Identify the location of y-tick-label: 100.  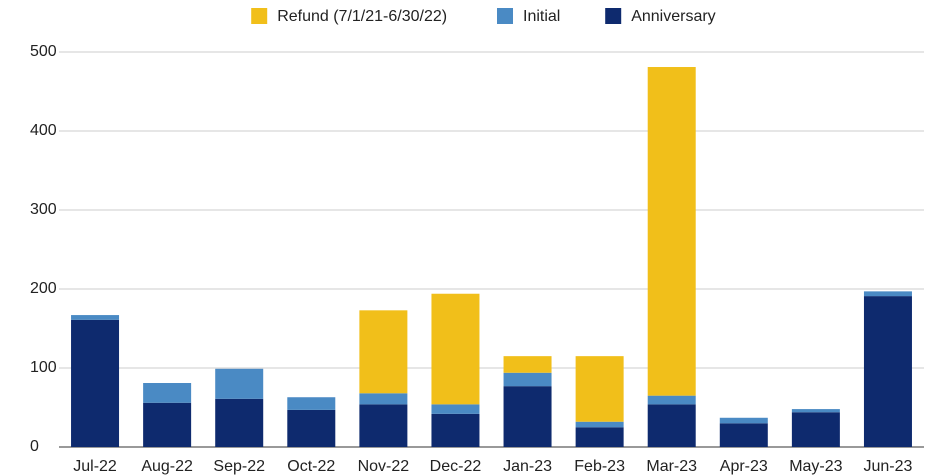
(43, 367).